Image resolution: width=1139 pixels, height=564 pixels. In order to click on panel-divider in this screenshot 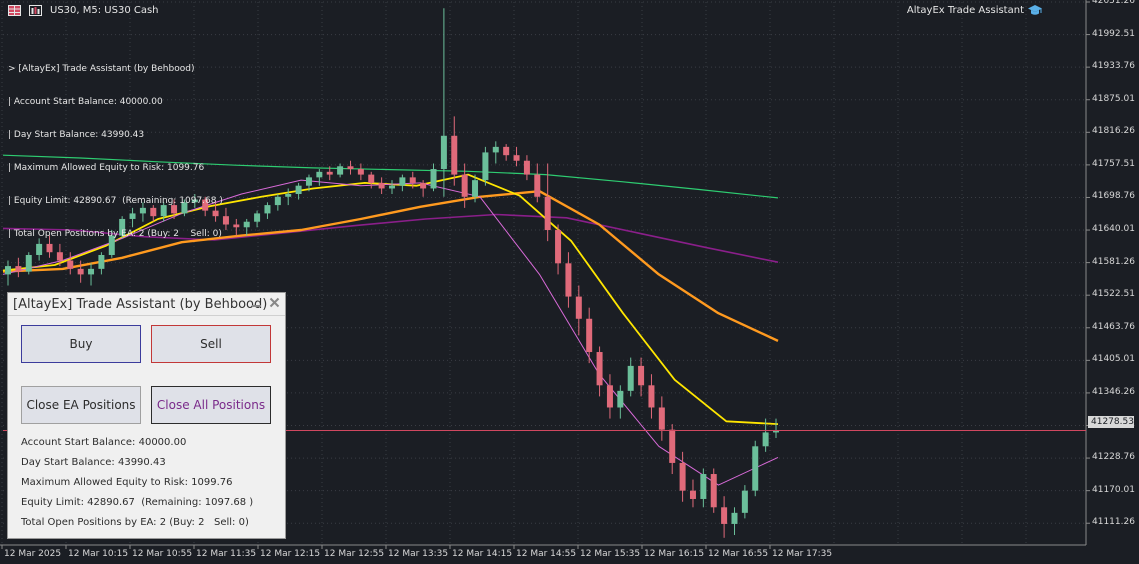, I will do `click(146, 315)`.